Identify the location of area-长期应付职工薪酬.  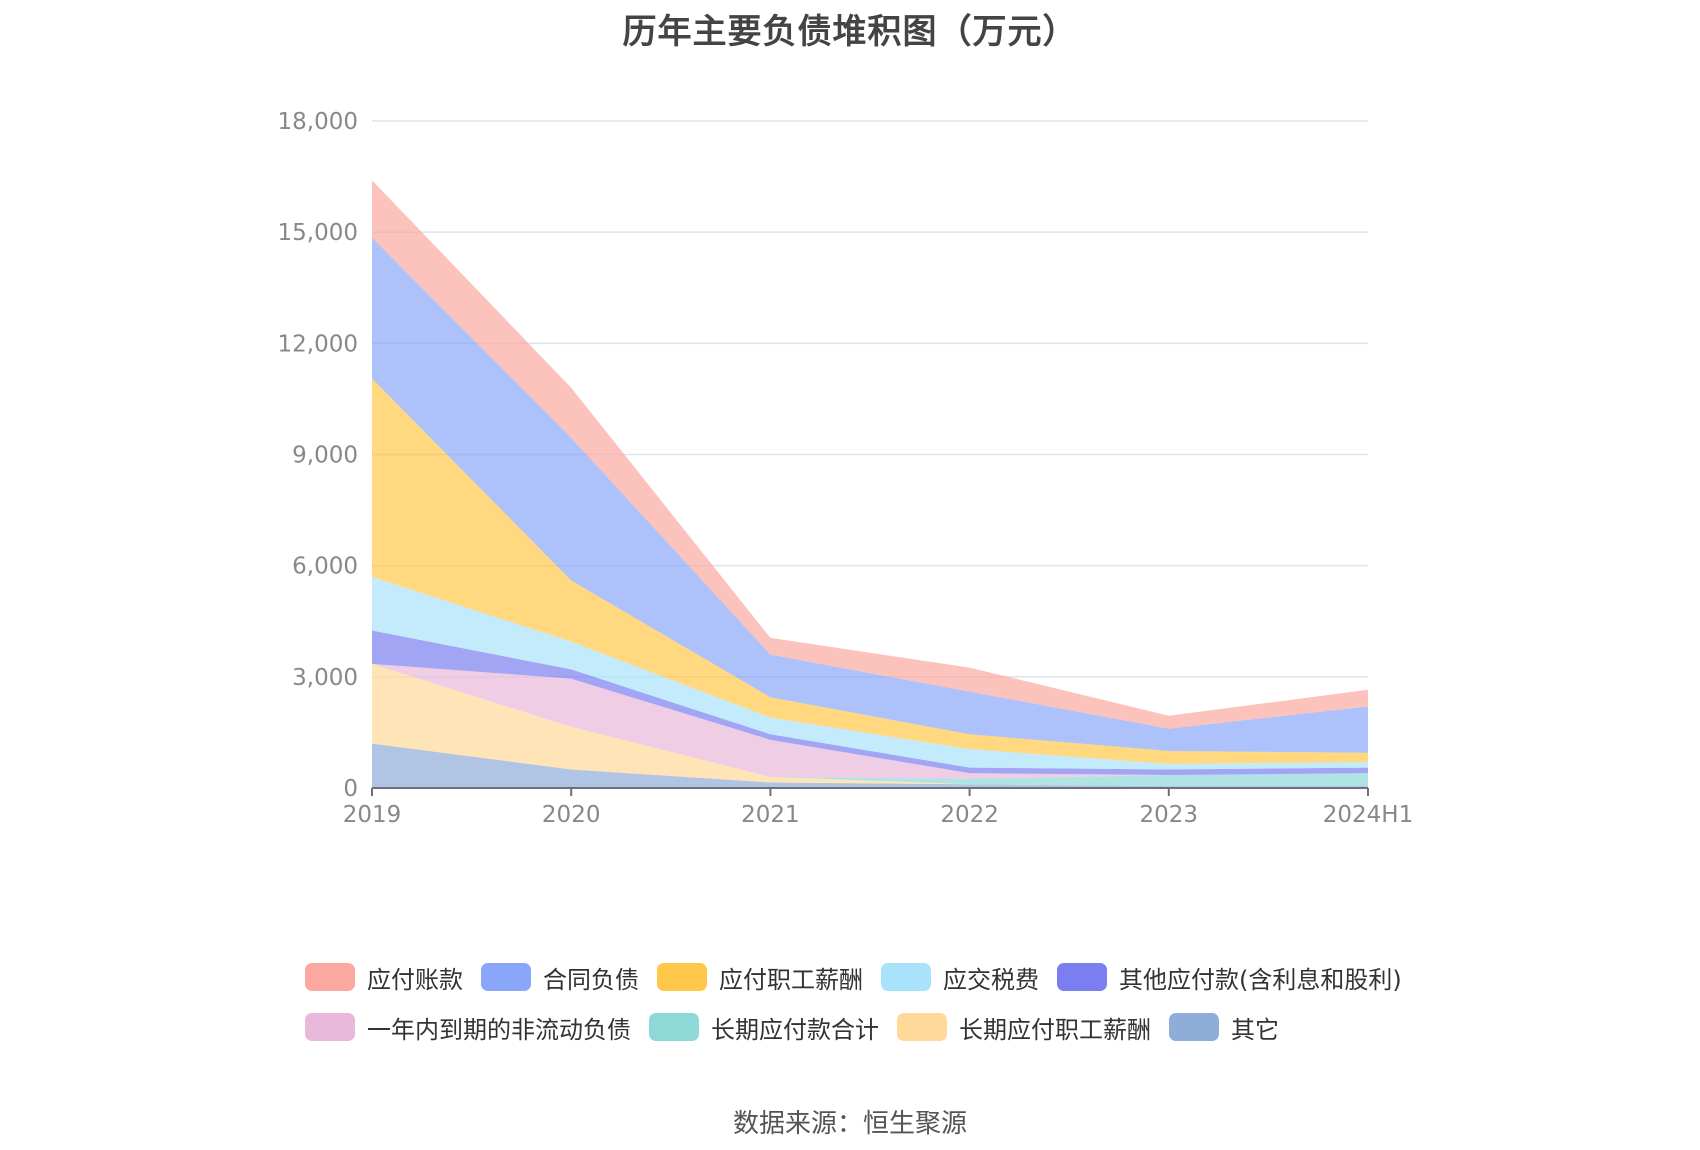
(870, 725).